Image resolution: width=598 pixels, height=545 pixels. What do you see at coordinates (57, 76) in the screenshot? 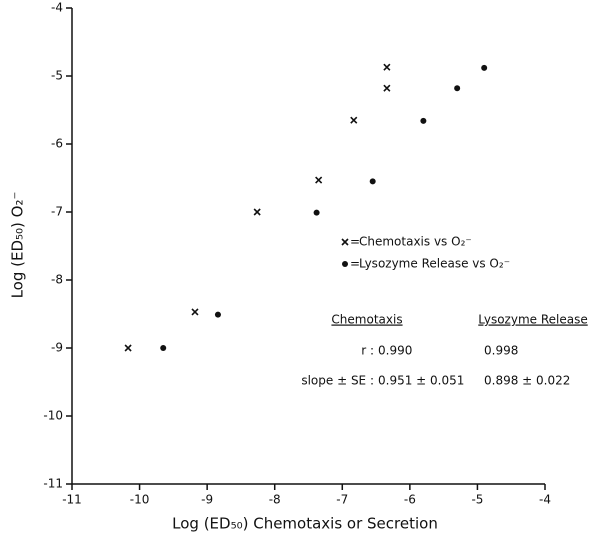
I see `y-tick-label: -5` at bounding box center [57, 76].